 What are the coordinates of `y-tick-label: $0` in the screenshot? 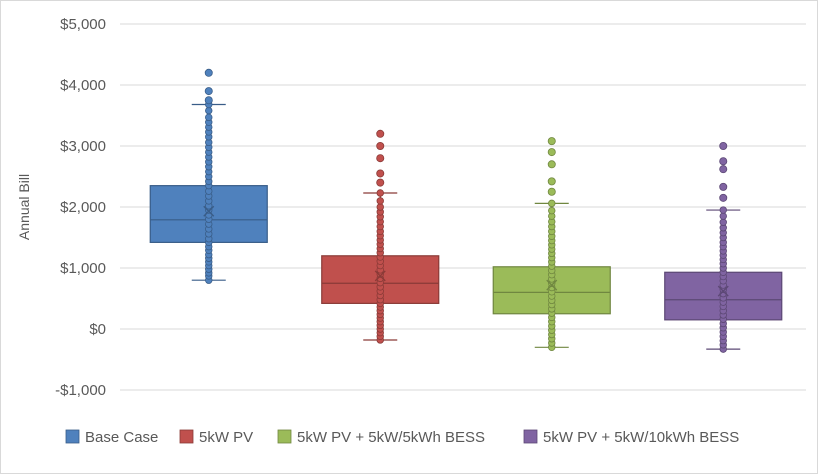 It's located at (97, 329).